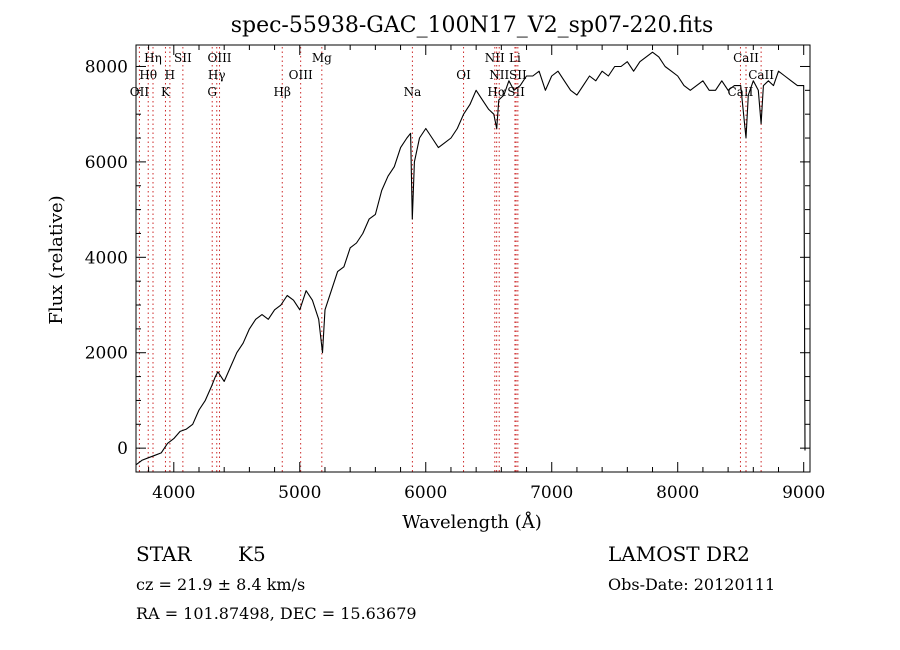 This screenshot has width=900, height=650. Describe the element at coordinates (153, 58) in the screenshot. I see `spectral-line-label: Hη` at that location.